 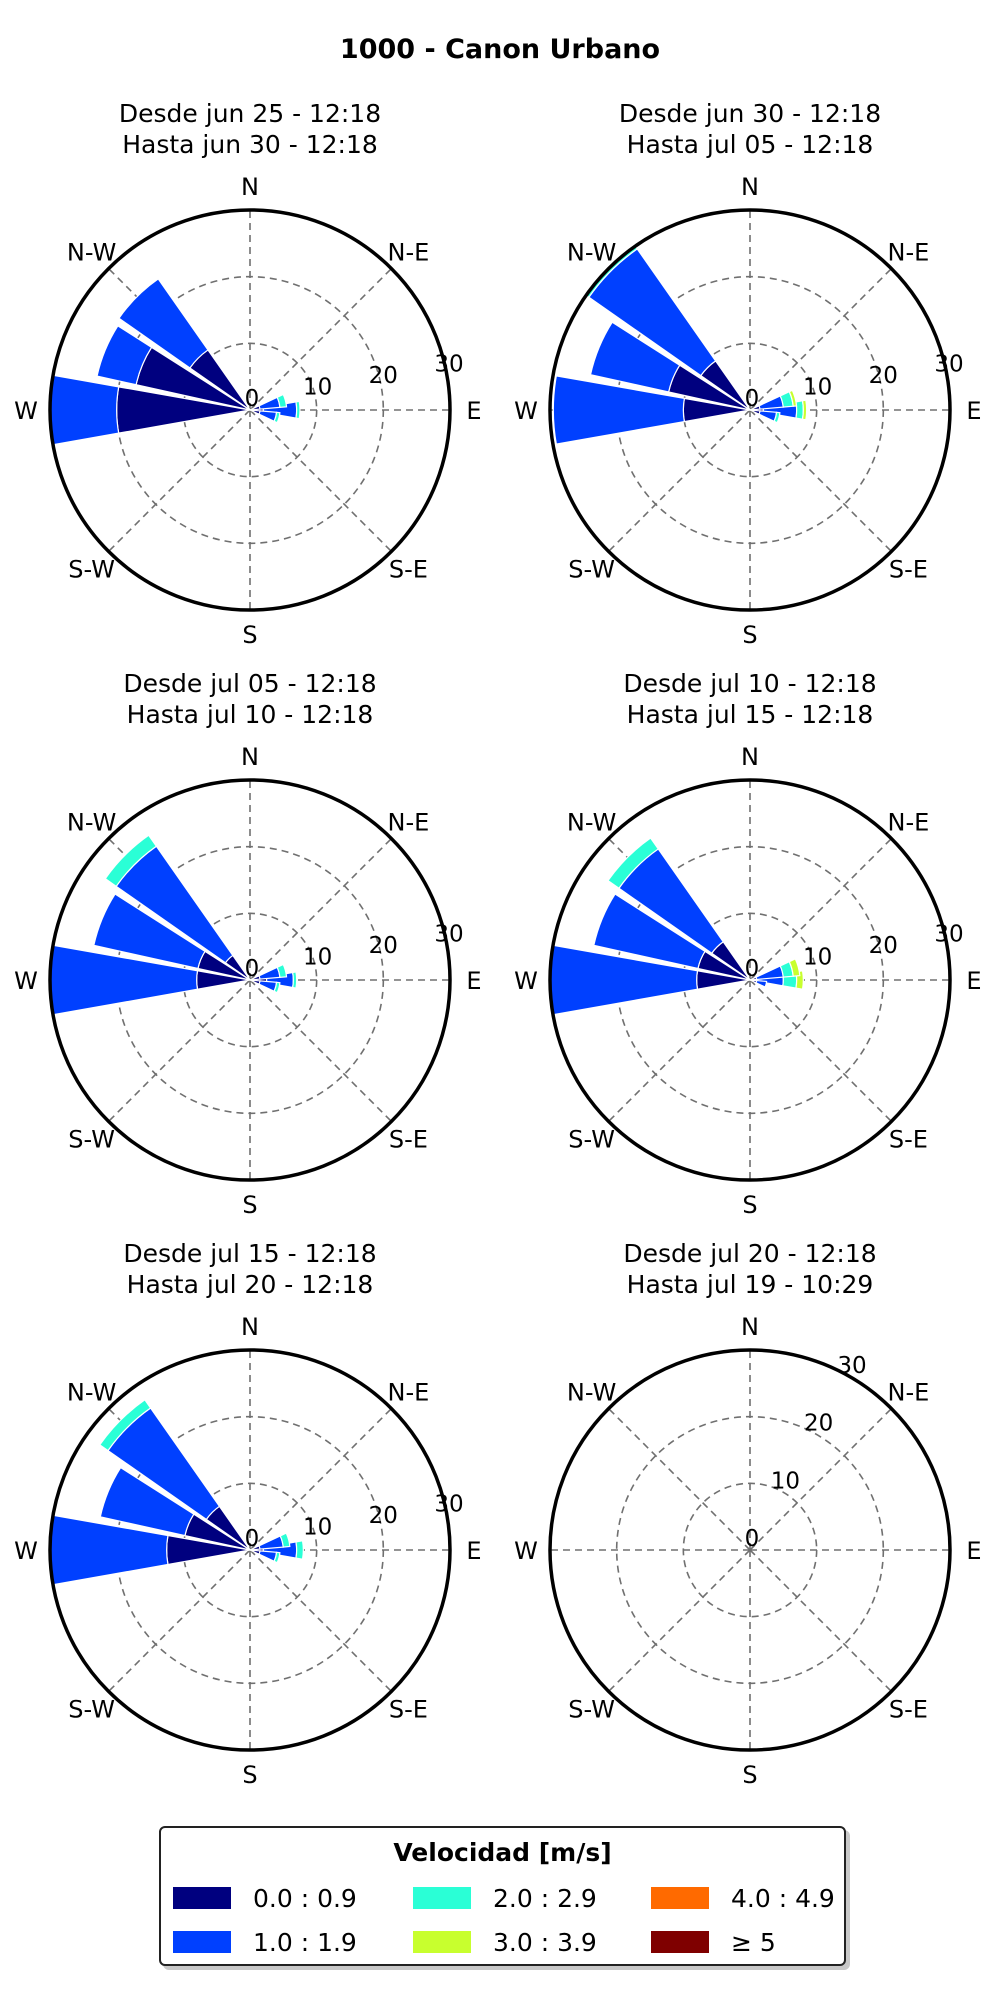 What do you see at coordinates (749, 683) in the screenshot?
I see `subplot-title-line-1: Desde jul 10 - 12:18` at bounding box center [749, 683].